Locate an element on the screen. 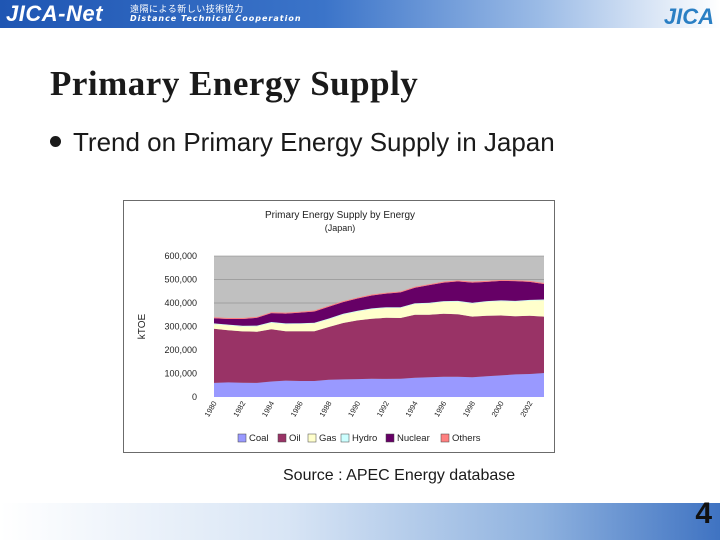 The width and height of the screenshot is (720, 540). legend-swatch-hydro is located at coordinates (345, 438).